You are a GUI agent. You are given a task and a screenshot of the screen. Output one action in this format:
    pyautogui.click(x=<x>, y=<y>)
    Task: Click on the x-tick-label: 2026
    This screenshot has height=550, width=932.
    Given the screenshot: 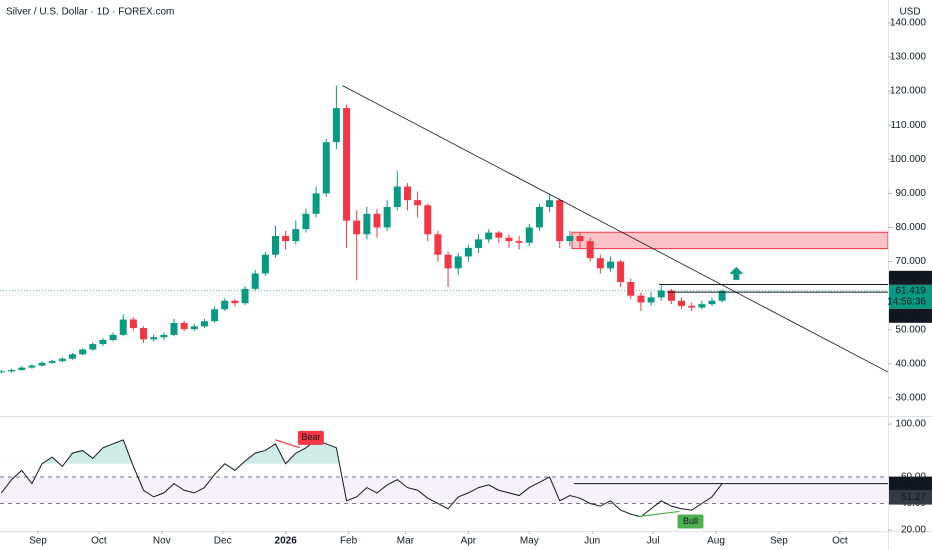 What is the action you would take?
    pyautogui.click(x=286, y=541)
    